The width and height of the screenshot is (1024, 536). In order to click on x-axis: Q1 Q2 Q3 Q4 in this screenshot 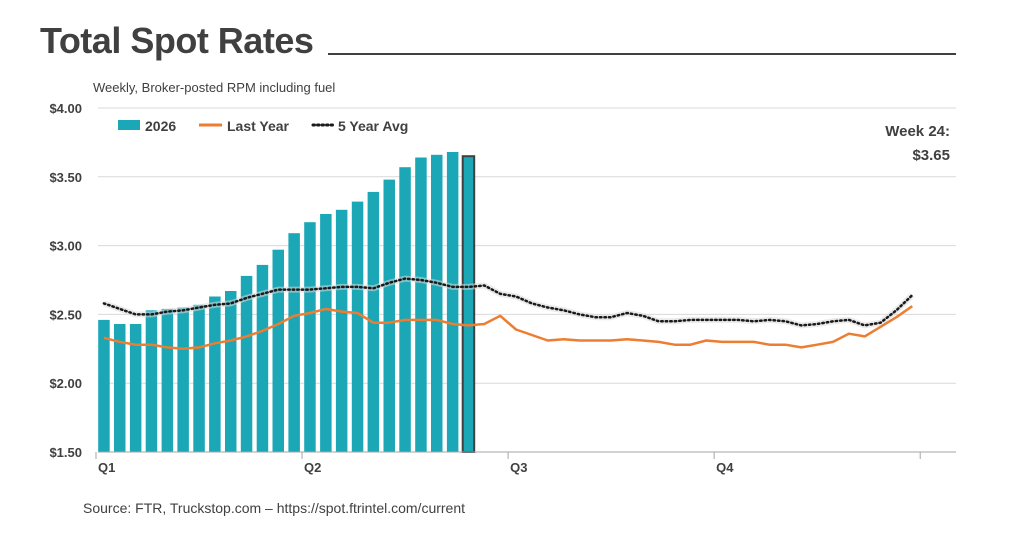, I will do `click(525, 463)`.